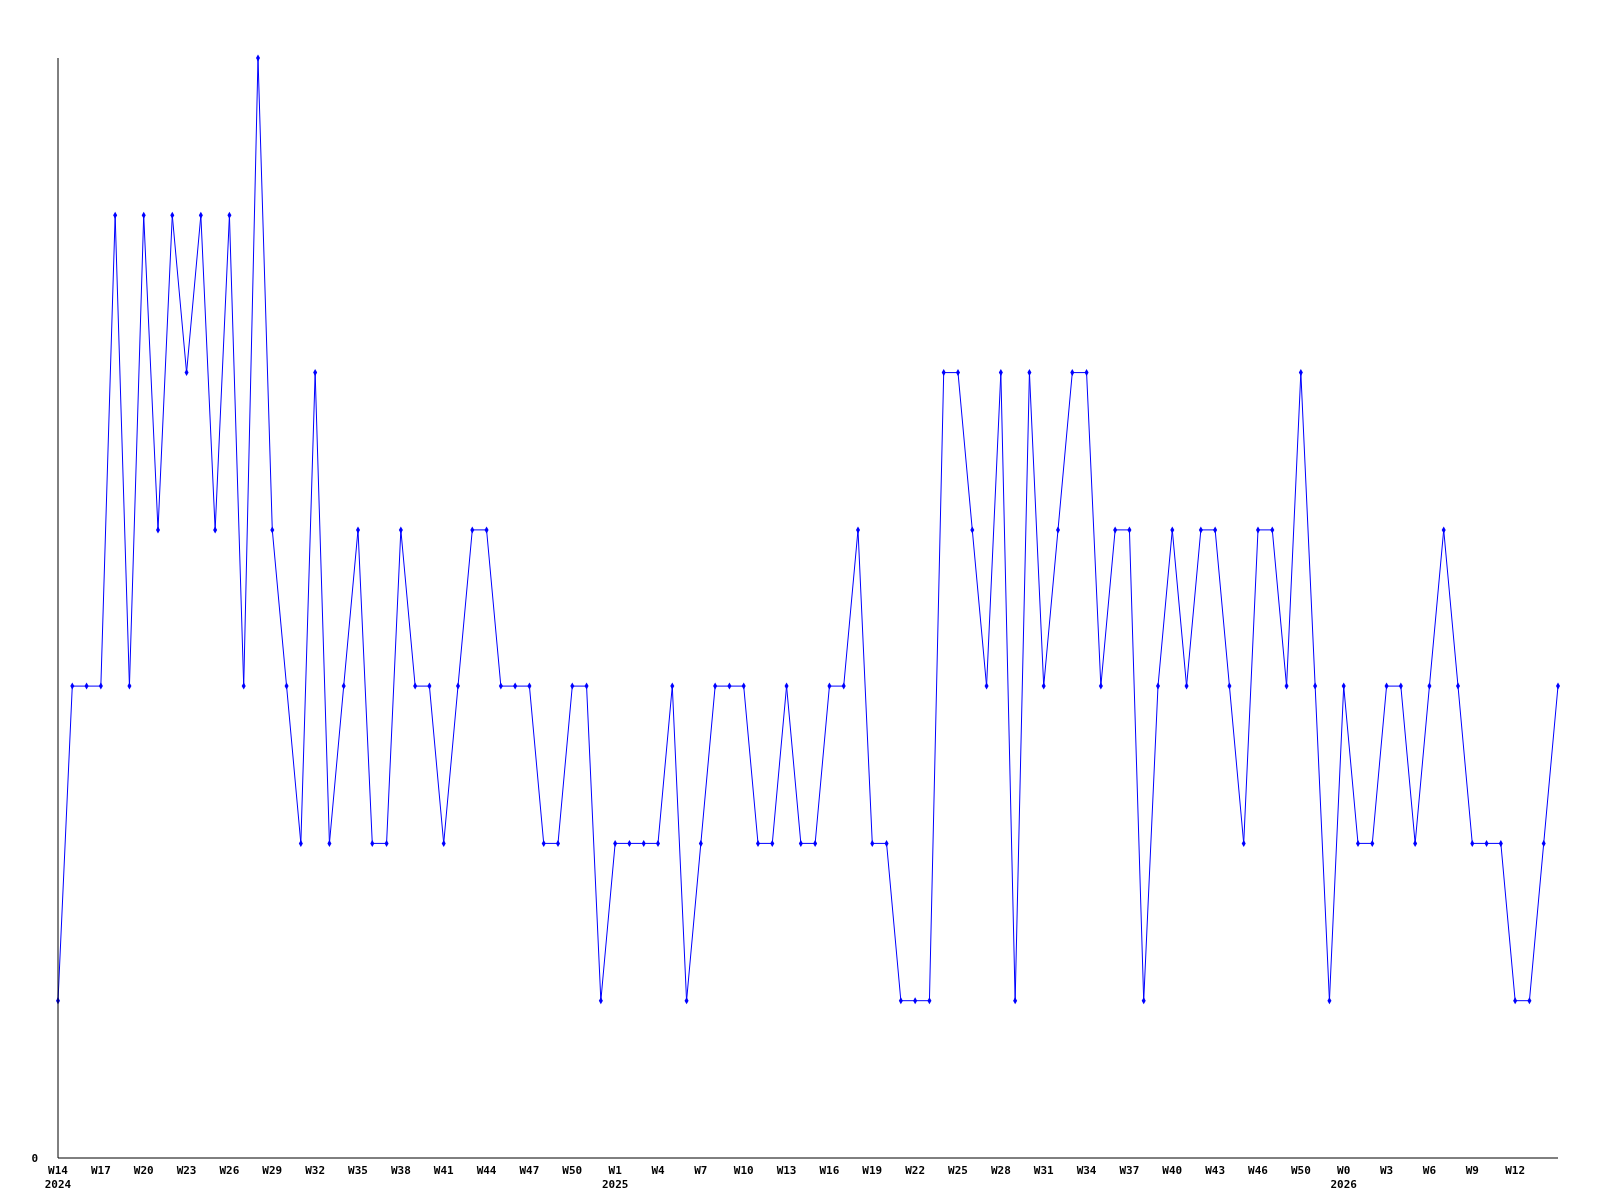 The height and width of the screenshot is (1200, 1600). What do you see at coordinates (743, 1170) in the screenshot?
I see `x-tick-label: W10` at bounding box center [743, 1170].